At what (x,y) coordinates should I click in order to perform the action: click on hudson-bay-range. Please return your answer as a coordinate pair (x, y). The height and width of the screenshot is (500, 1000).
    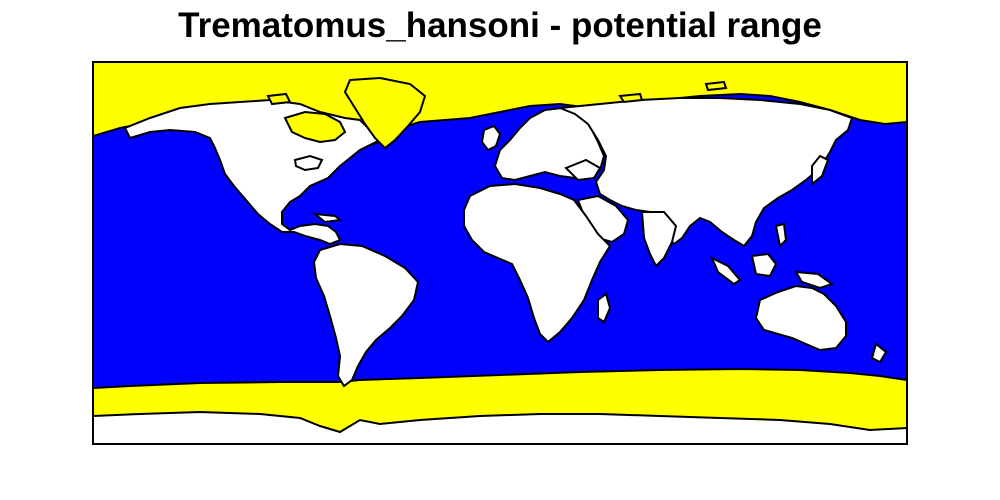
    Looking at the image, I should click on (315, 127).